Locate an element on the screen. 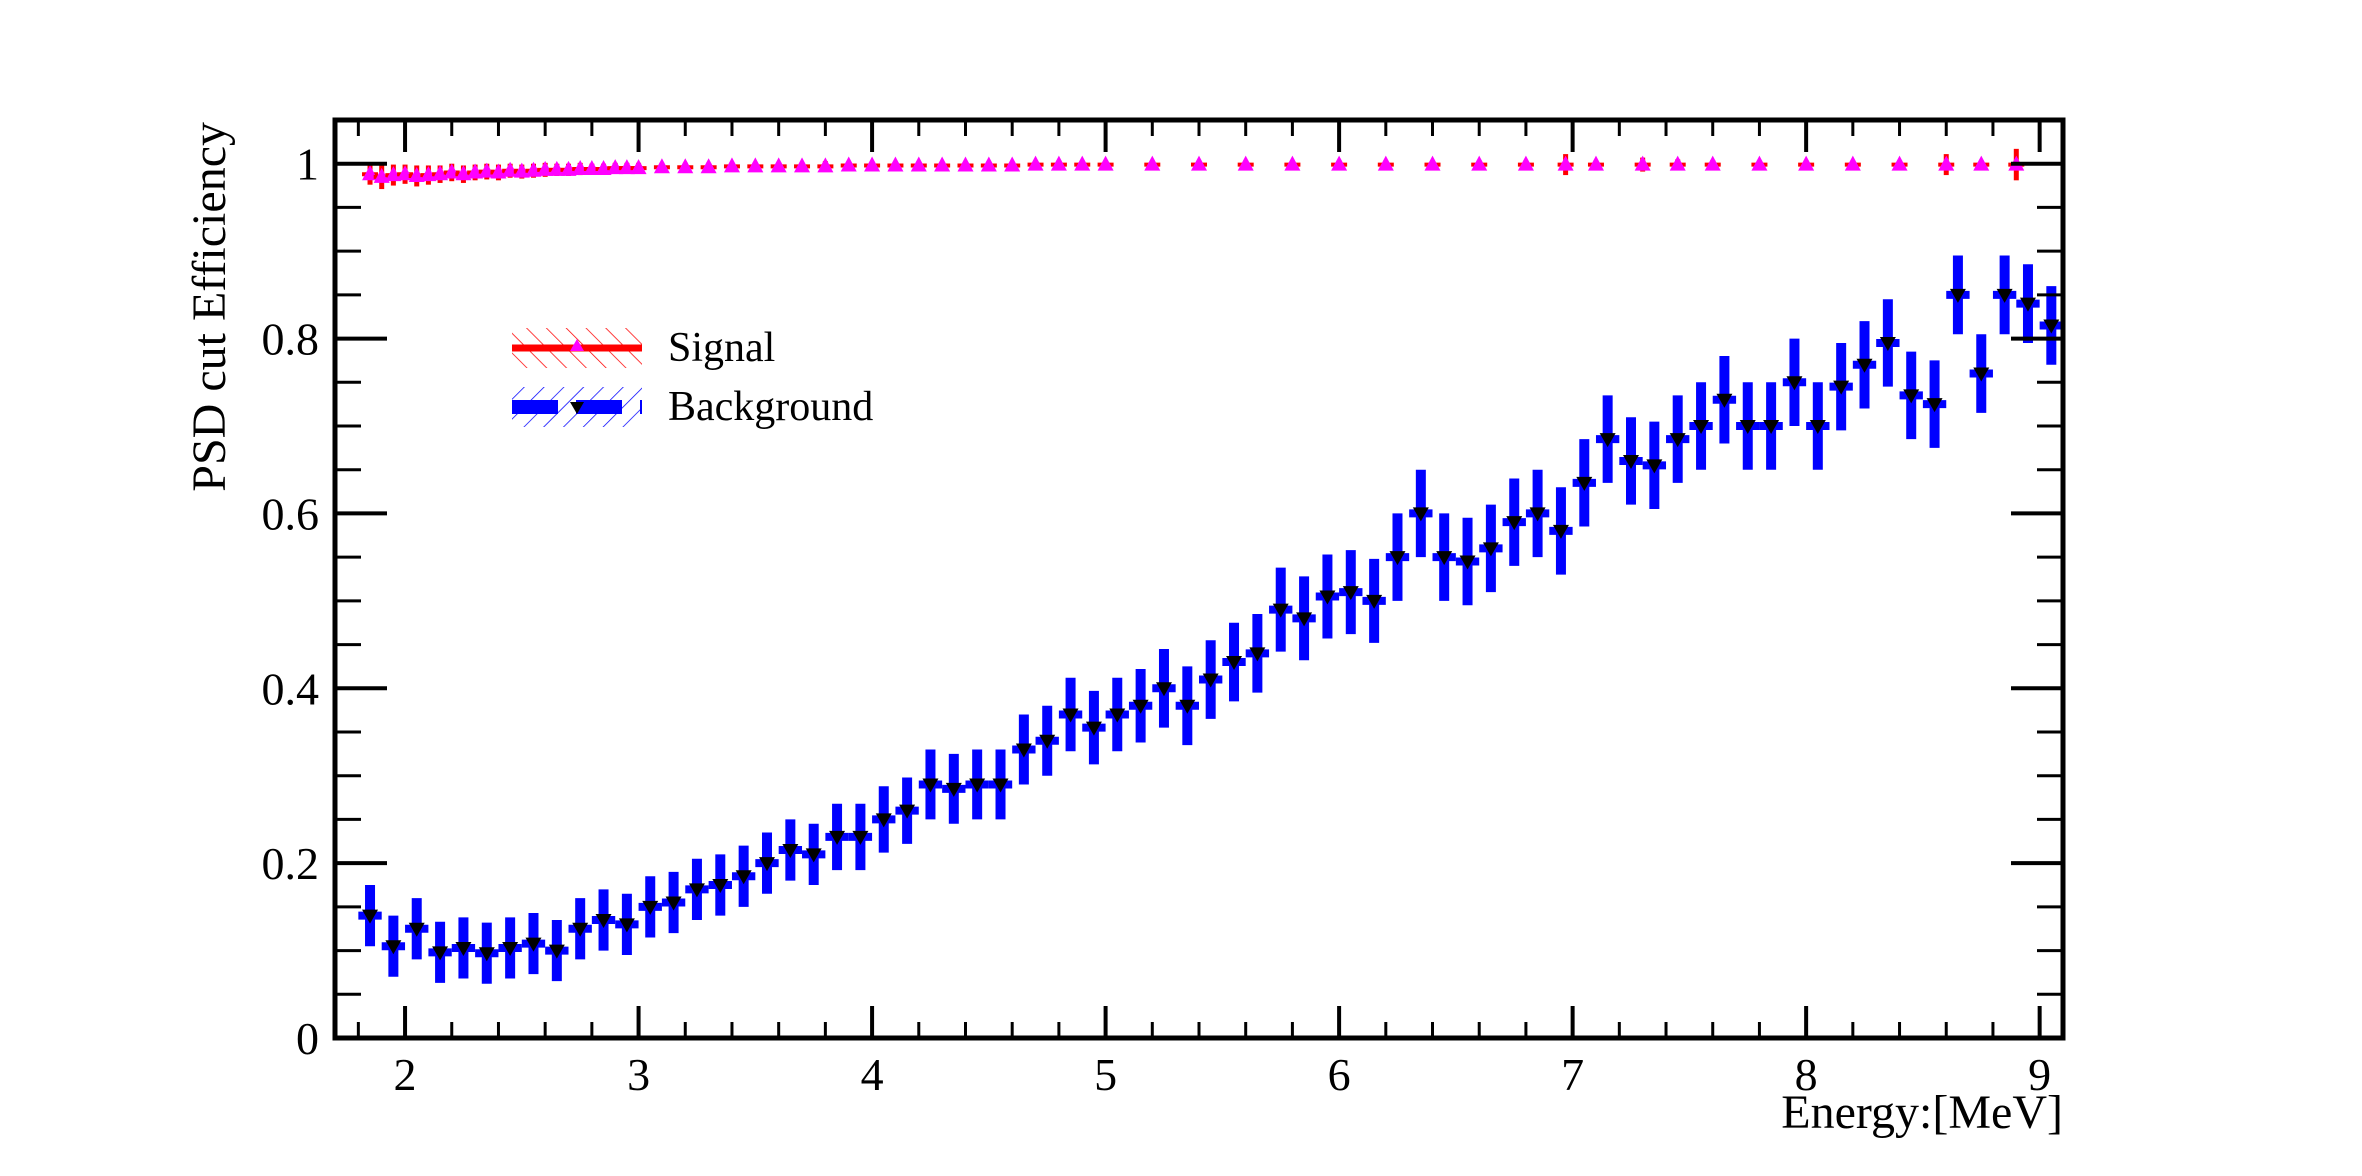 This screenshot has height=1176, width=2362. y-tick-label: 0.4 is located at coordinates (291, 688).